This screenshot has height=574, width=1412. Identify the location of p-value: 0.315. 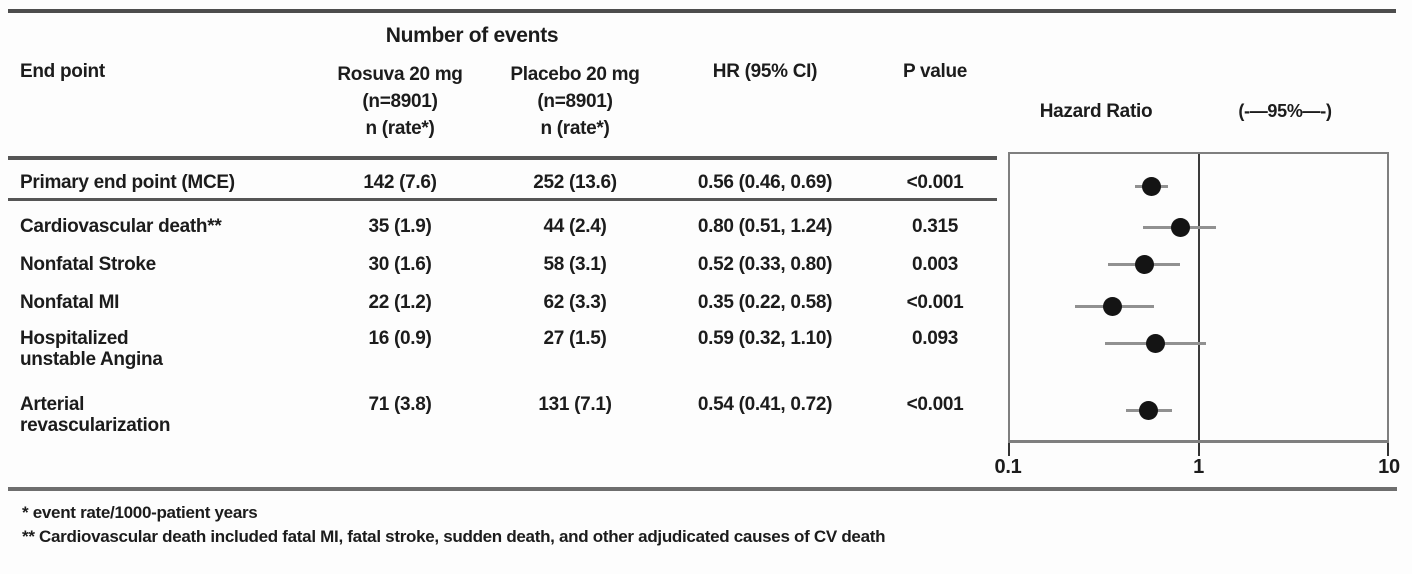
(935, 226).